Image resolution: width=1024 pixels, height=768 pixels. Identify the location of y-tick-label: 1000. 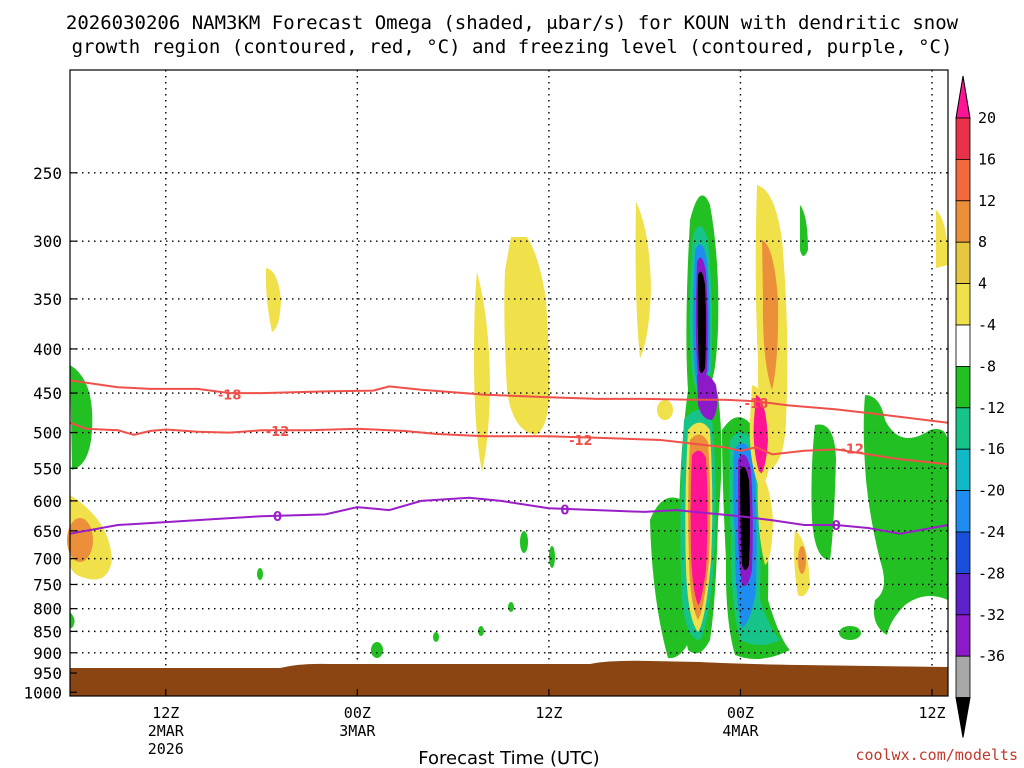
(42, 692).